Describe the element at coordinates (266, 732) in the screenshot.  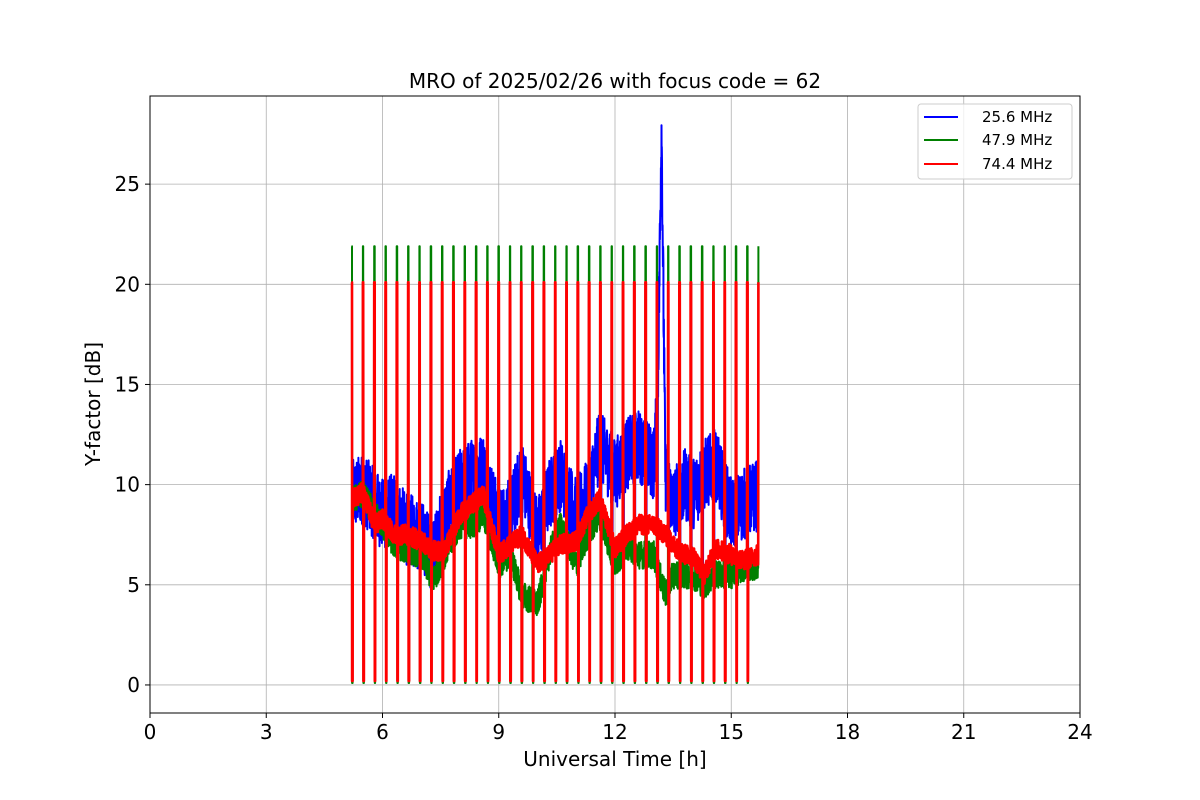
I see `x-tick-label: 3` at that location.